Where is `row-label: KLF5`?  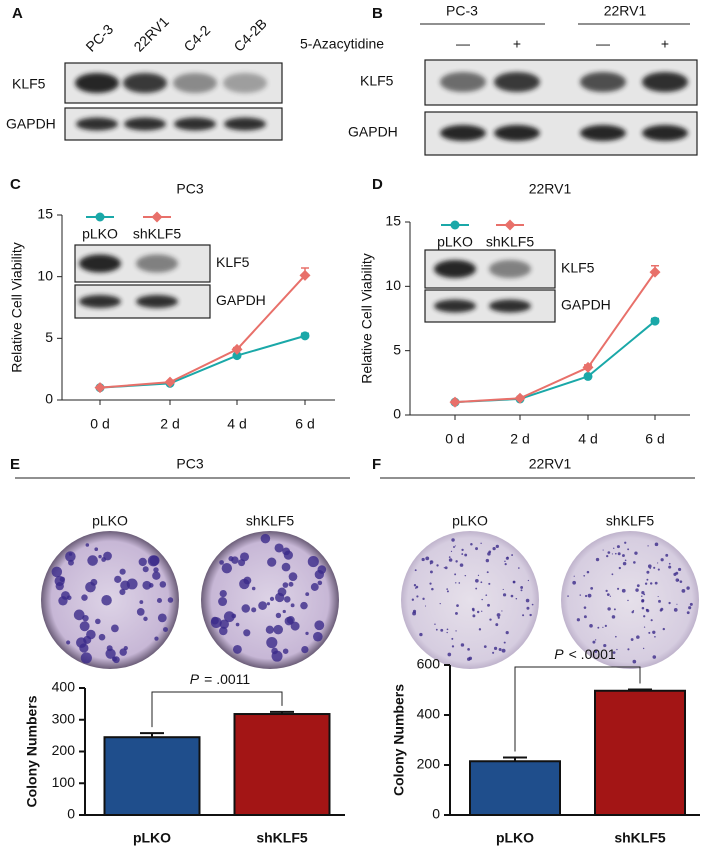 row-label: KLF5 is located at coordinates (29, 84).